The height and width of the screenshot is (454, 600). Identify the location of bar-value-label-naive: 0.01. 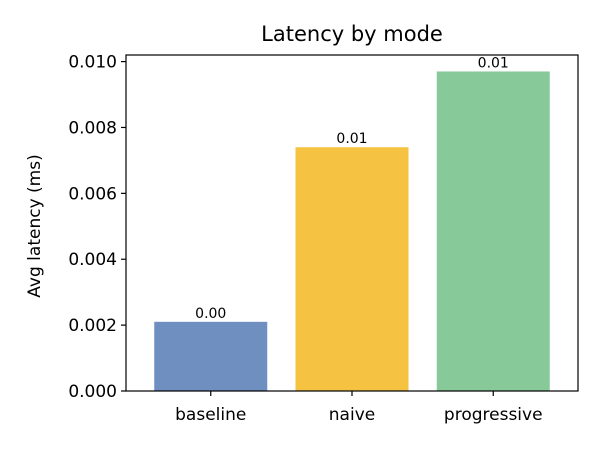
(351, 139).